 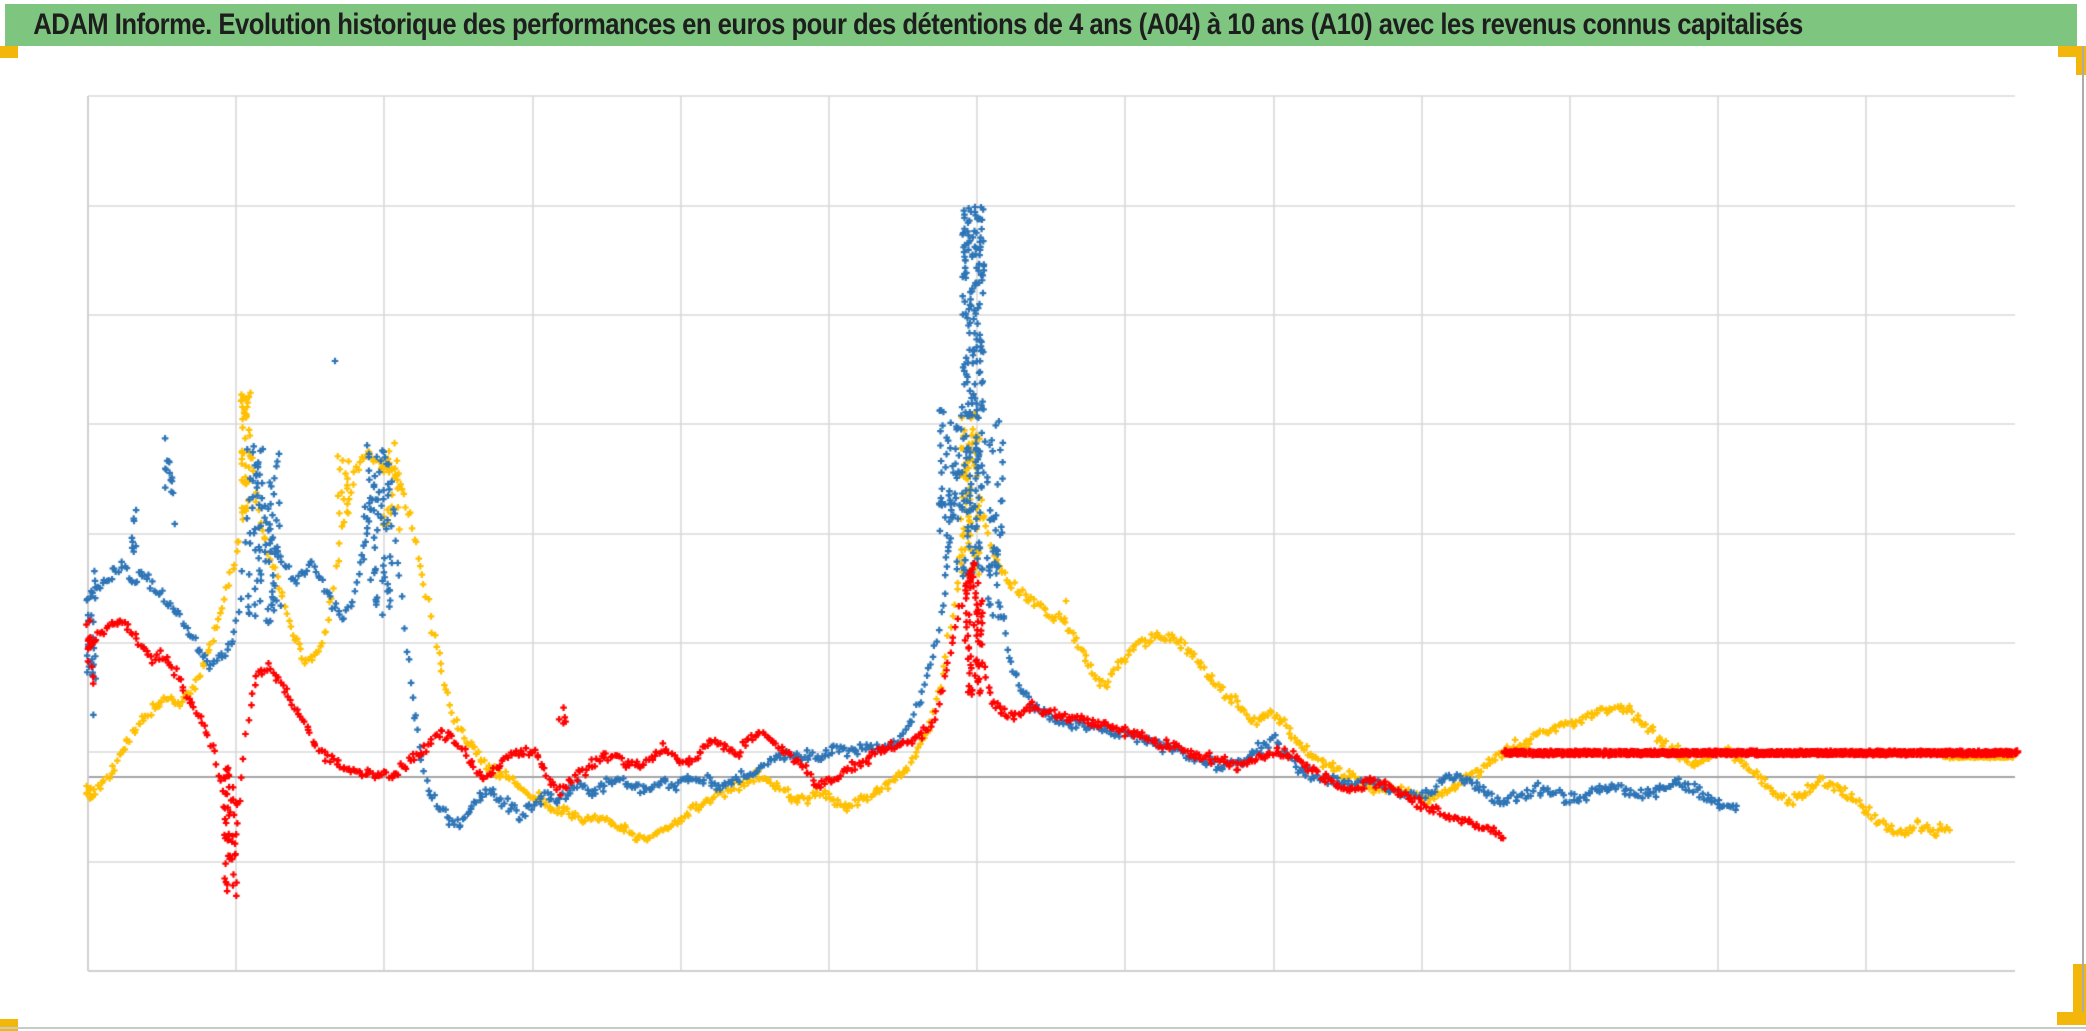 I want to click on page-border-bottom, so click(x=1043, y=1028).